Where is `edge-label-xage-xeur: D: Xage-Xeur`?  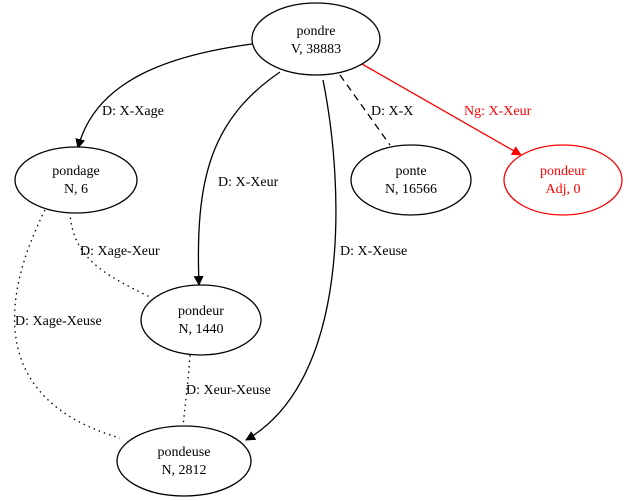 edge-label-xage-xeur: D: Xage-Xeur is located at coordinates (120, 251).